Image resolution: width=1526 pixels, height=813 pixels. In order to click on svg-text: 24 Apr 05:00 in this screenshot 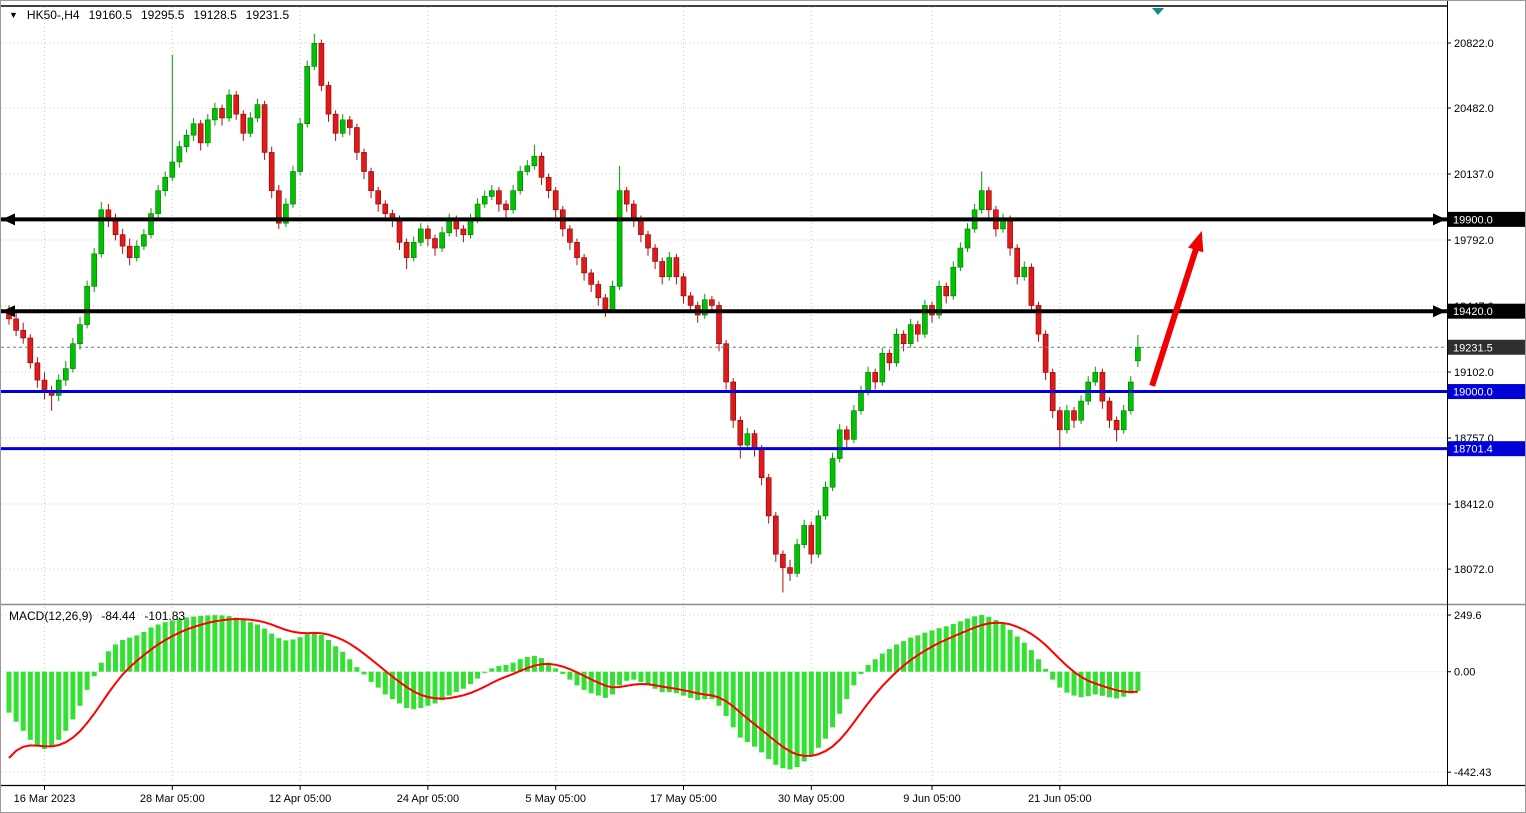, I will do `click(428, 799)`.